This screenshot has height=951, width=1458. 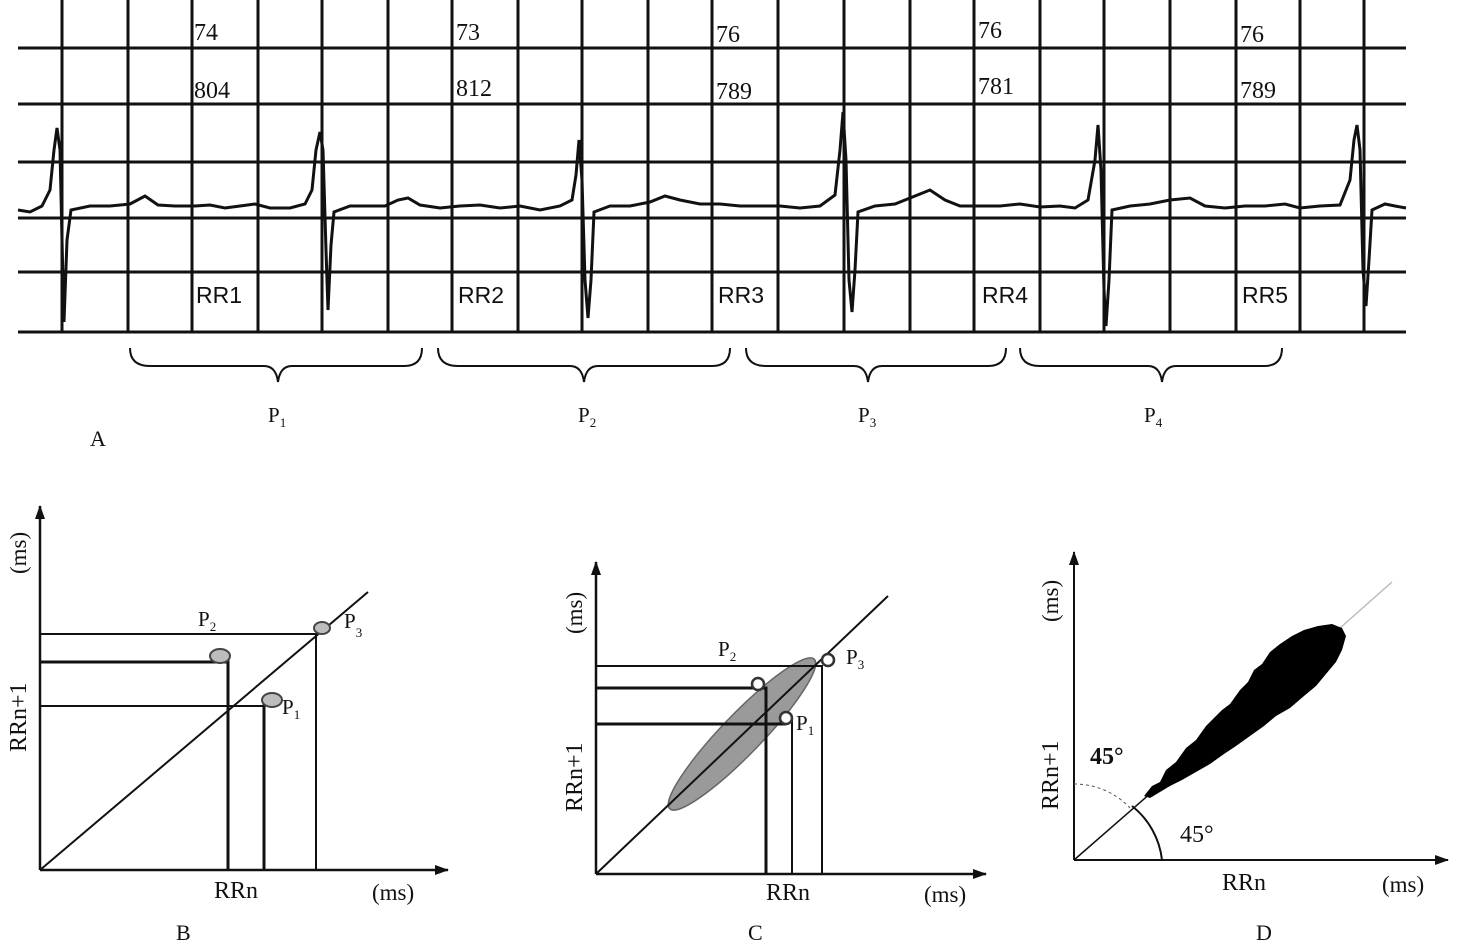 I want to click on plot-b-point-p2, so click(x=220, y=656).